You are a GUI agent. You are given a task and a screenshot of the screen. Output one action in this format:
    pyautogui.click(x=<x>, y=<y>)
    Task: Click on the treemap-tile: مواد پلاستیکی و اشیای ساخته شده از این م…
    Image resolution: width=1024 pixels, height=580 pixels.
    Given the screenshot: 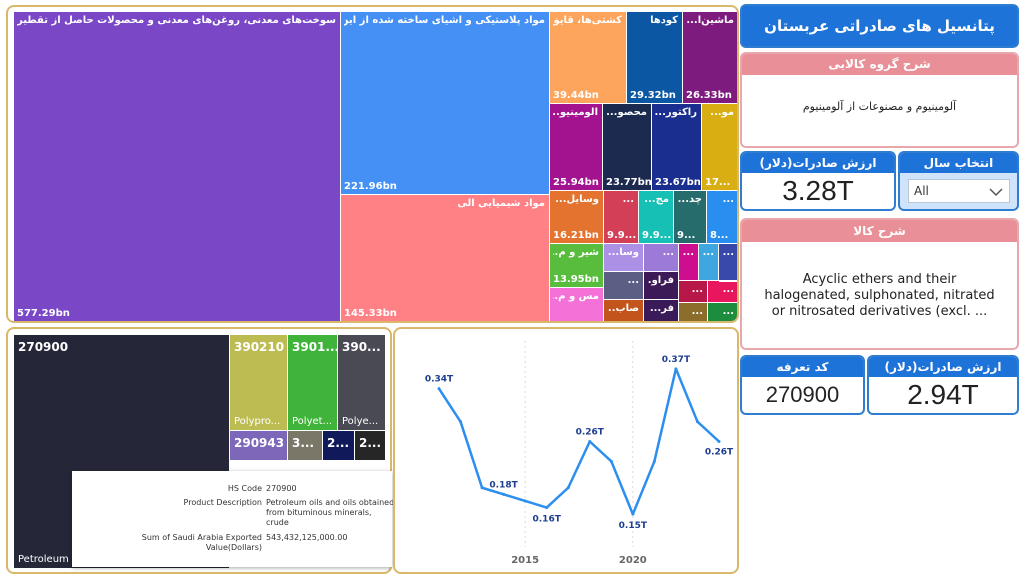 What is the action you would take?
    pyautogui.click(x=445, y=103)
    